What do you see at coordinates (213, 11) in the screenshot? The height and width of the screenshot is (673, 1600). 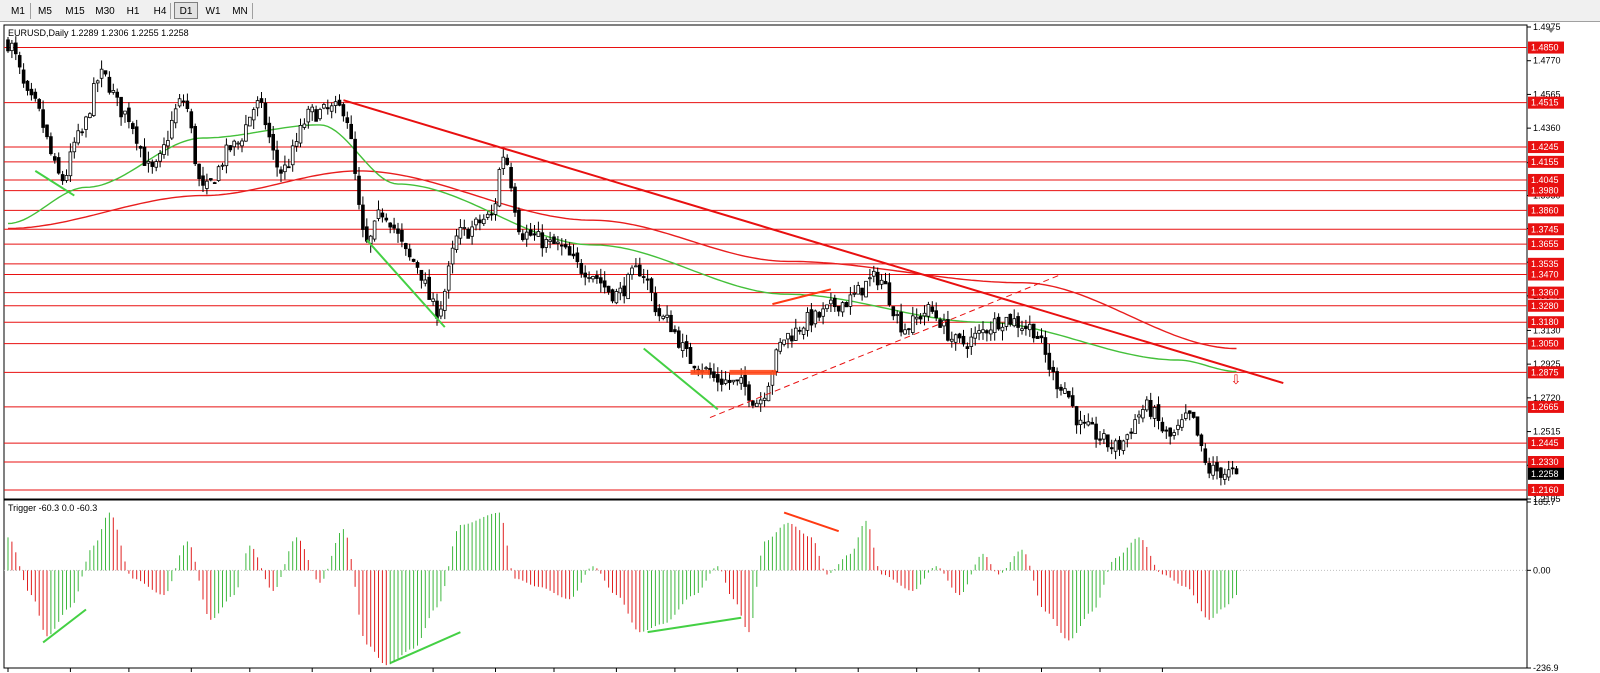 I see `timeframe-w1-button: W1` at bounding box center [213, 11].